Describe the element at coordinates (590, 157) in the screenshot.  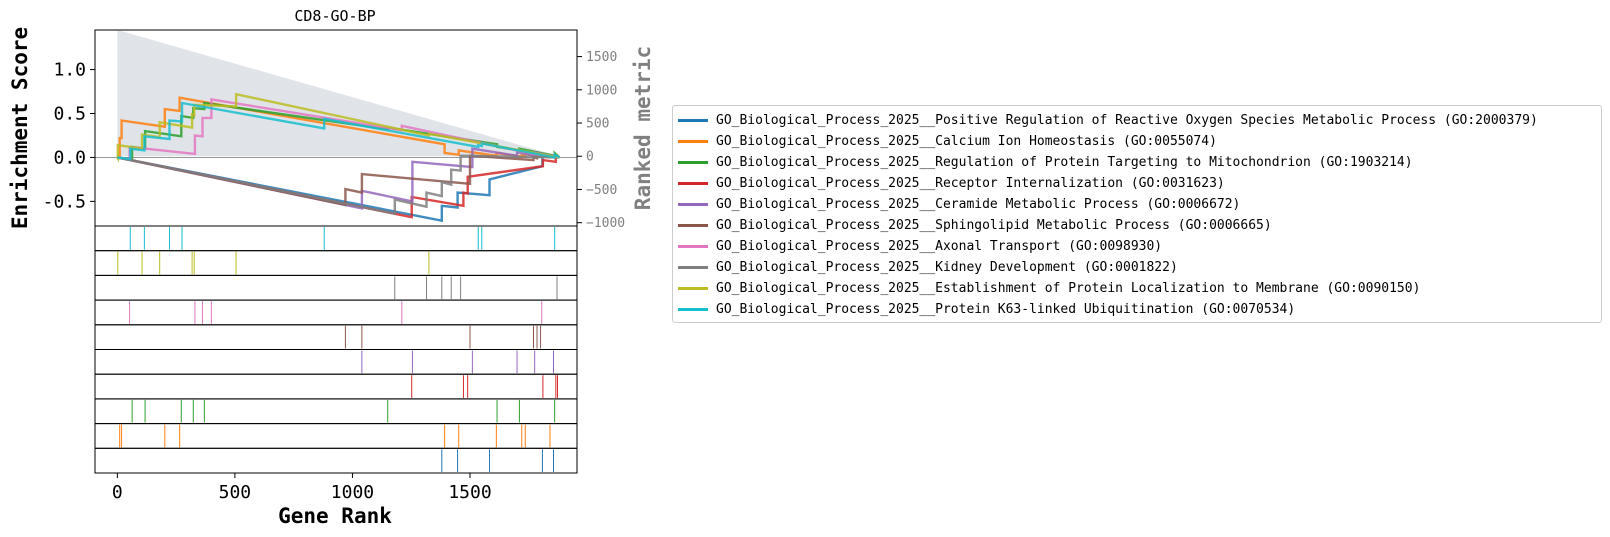
I see `y2-tick-label: 0` at that location.